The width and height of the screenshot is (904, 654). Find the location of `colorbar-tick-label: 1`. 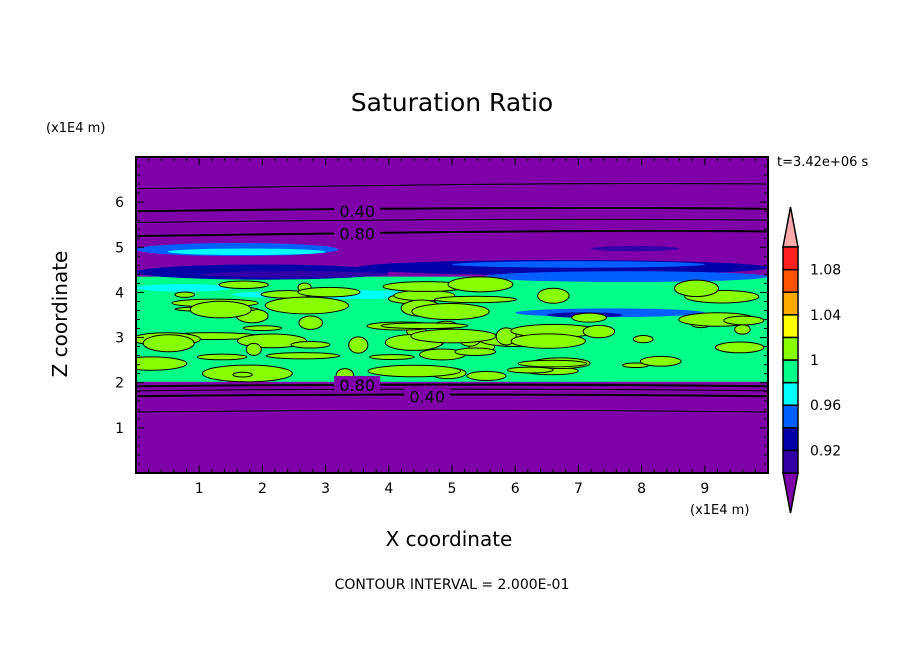

colorbar-tick-label: 1 is located at coordinates (814, 361).